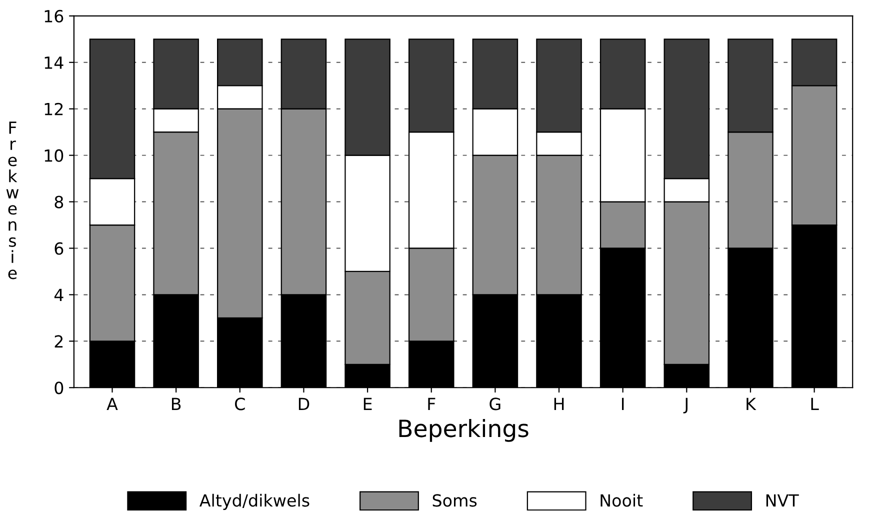 This screenshot has width=870, height=531. Describe the element at coordinates (782, 500) in the screenshot. I see `legend-label: NVT` at that location.